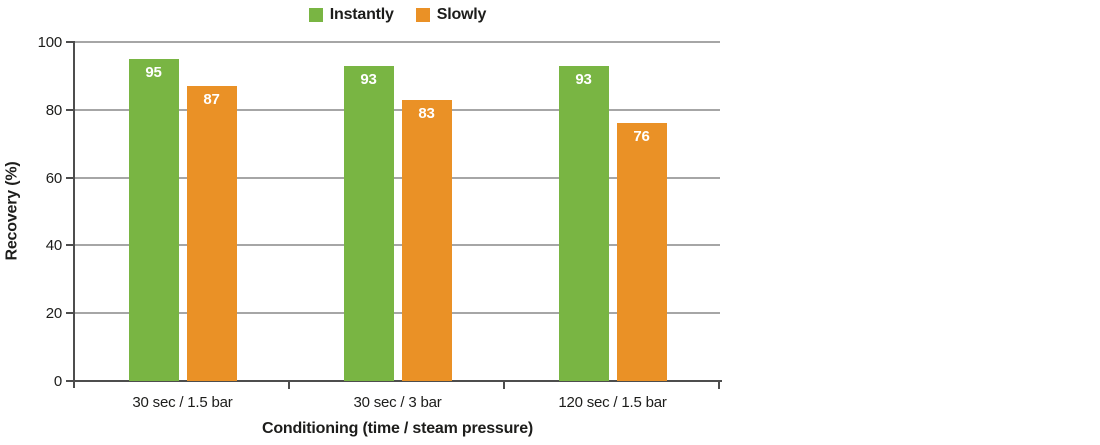 This screenshot has height=445, width=1100. Describe the element at coordinates (397, 428) in the screenshot. I see `x-axis-title: Conditioning (time / steam pressure)` at that location.